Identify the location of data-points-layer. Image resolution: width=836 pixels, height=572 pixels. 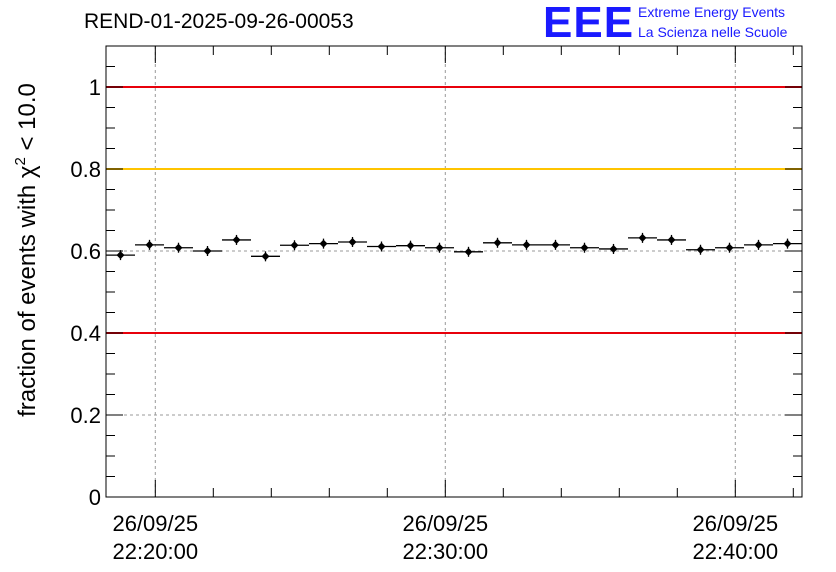
(454, 247).